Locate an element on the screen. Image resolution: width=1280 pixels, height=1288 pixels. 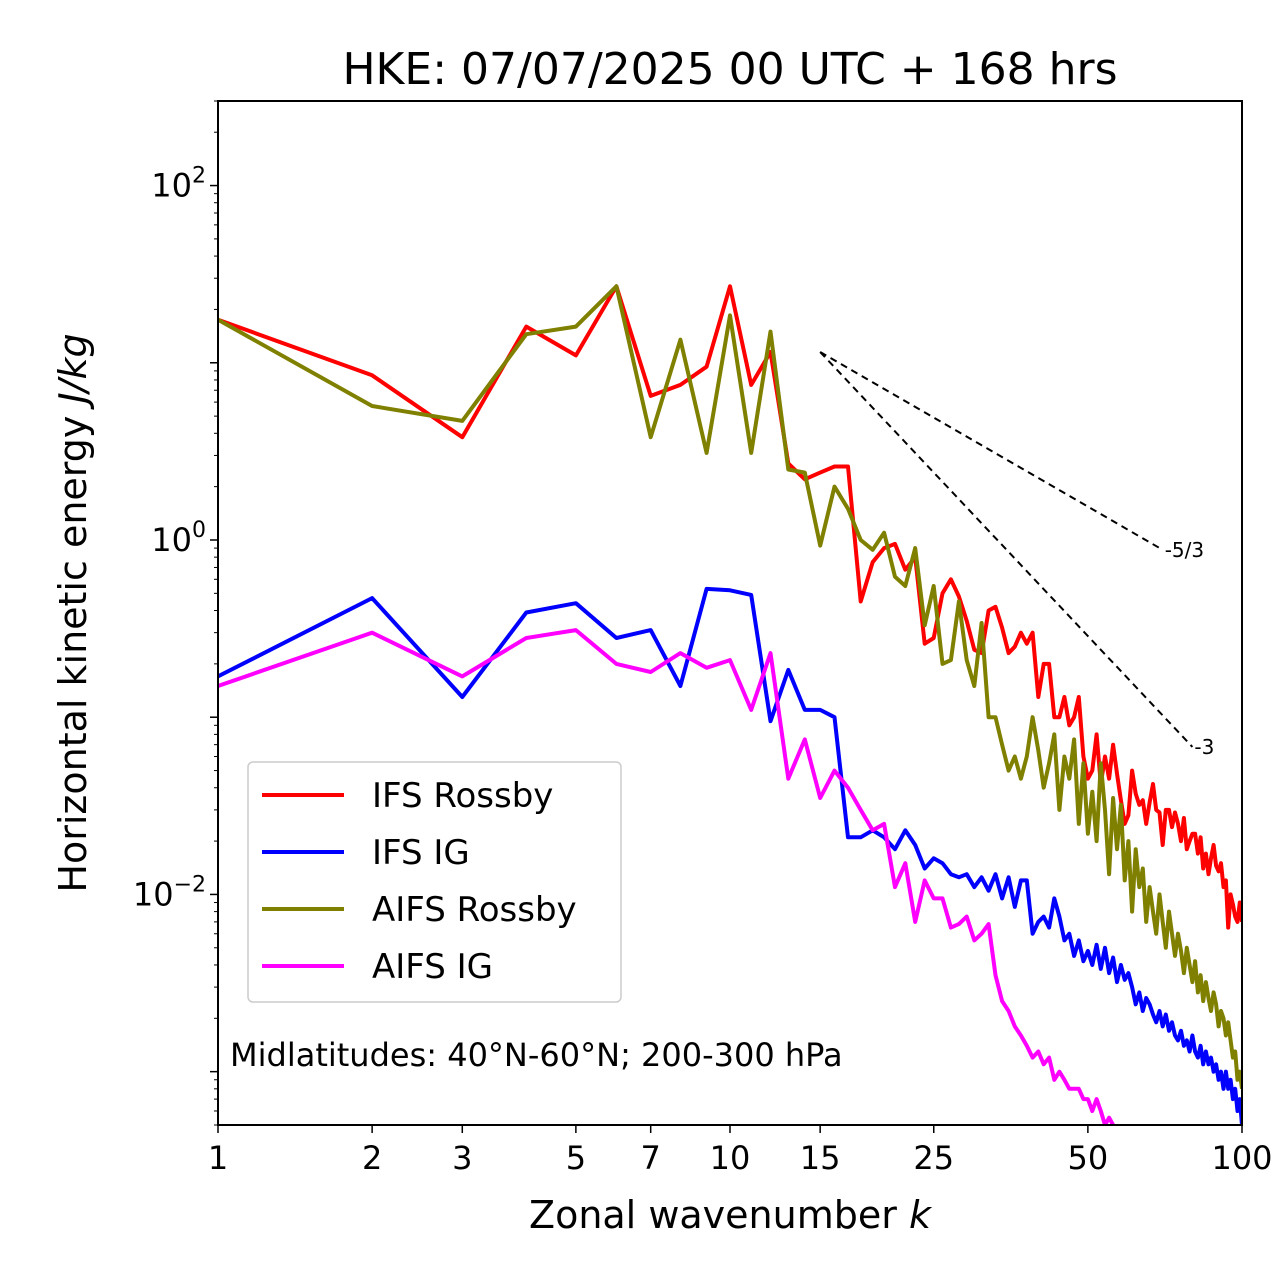
y-tick-exponent: 2 is located at coordinates (199, 176).